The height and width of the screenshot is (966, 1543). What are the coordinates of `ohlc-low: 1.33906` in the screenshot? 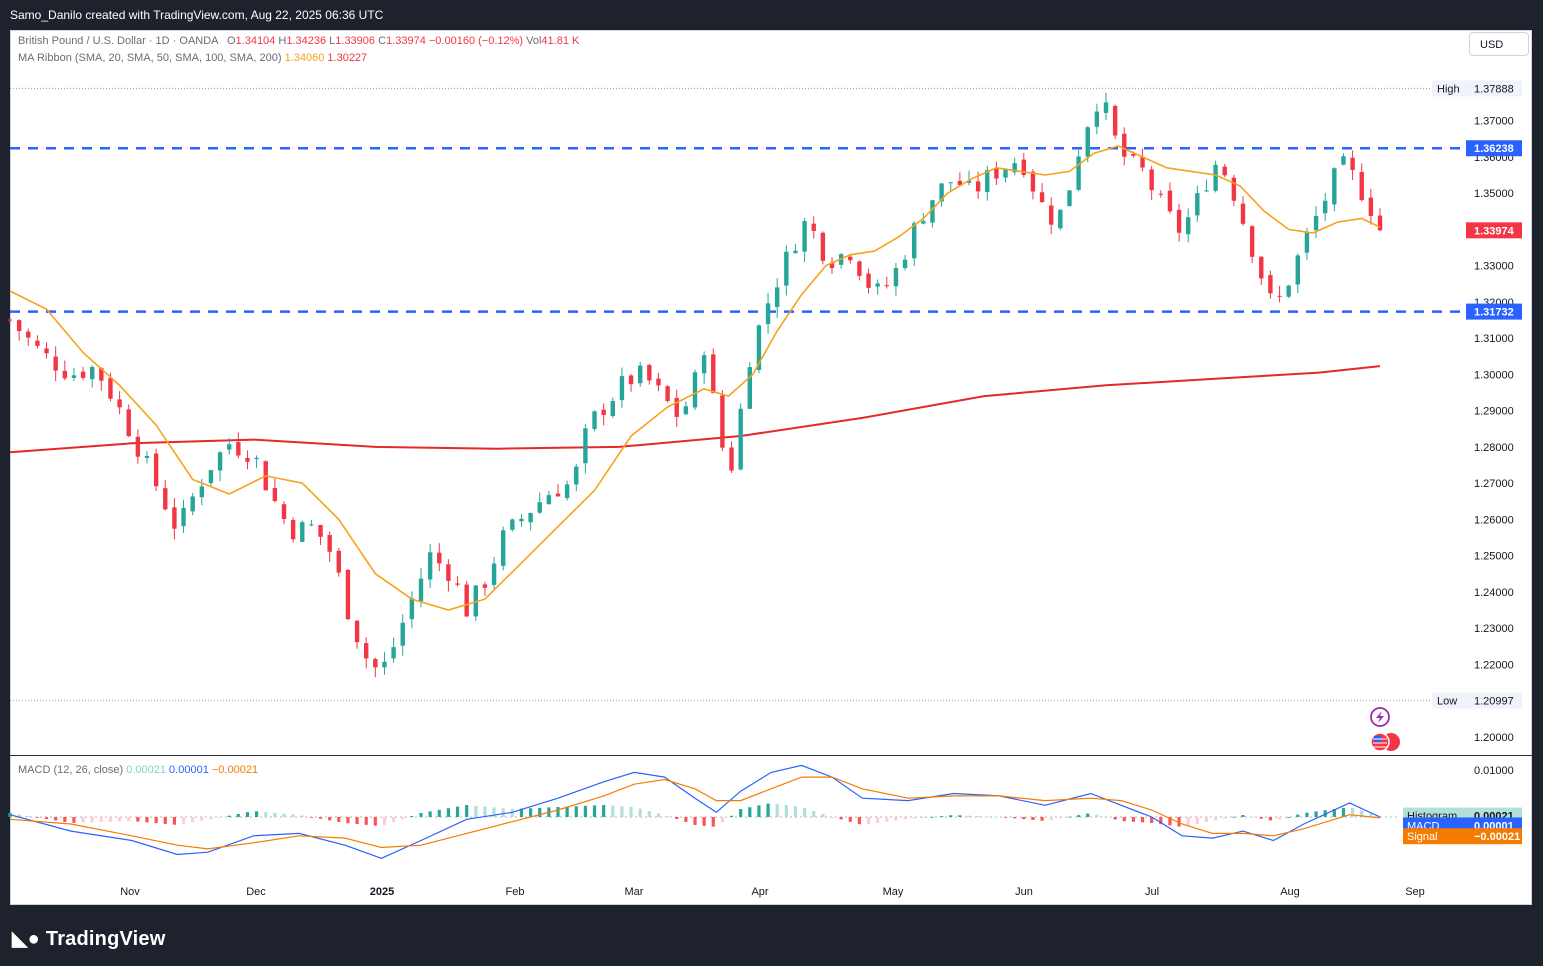 It's located at (355, 41).